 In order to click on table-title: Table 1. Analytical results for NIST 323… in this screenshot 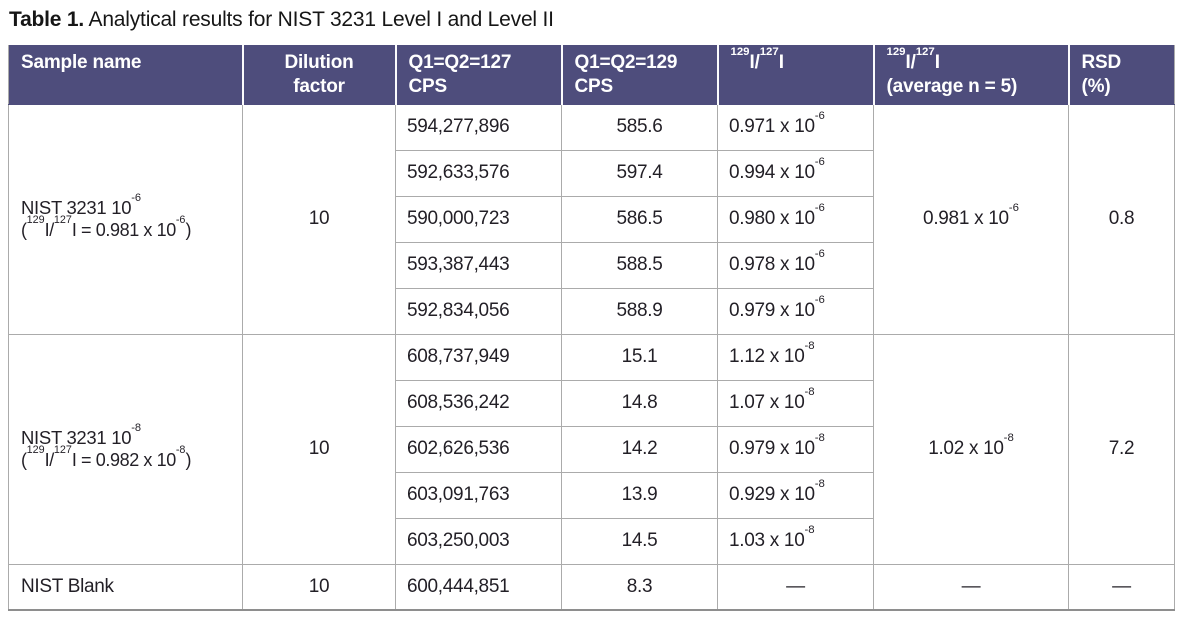, I will do `click(595, 20)`.